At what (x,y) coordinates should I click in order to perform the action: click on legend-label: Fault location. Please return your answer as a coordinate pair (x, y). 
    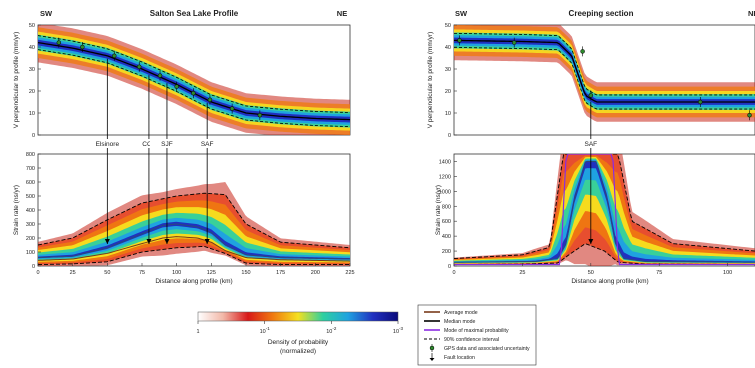
    Looking at the image, I should click on (459, 358).